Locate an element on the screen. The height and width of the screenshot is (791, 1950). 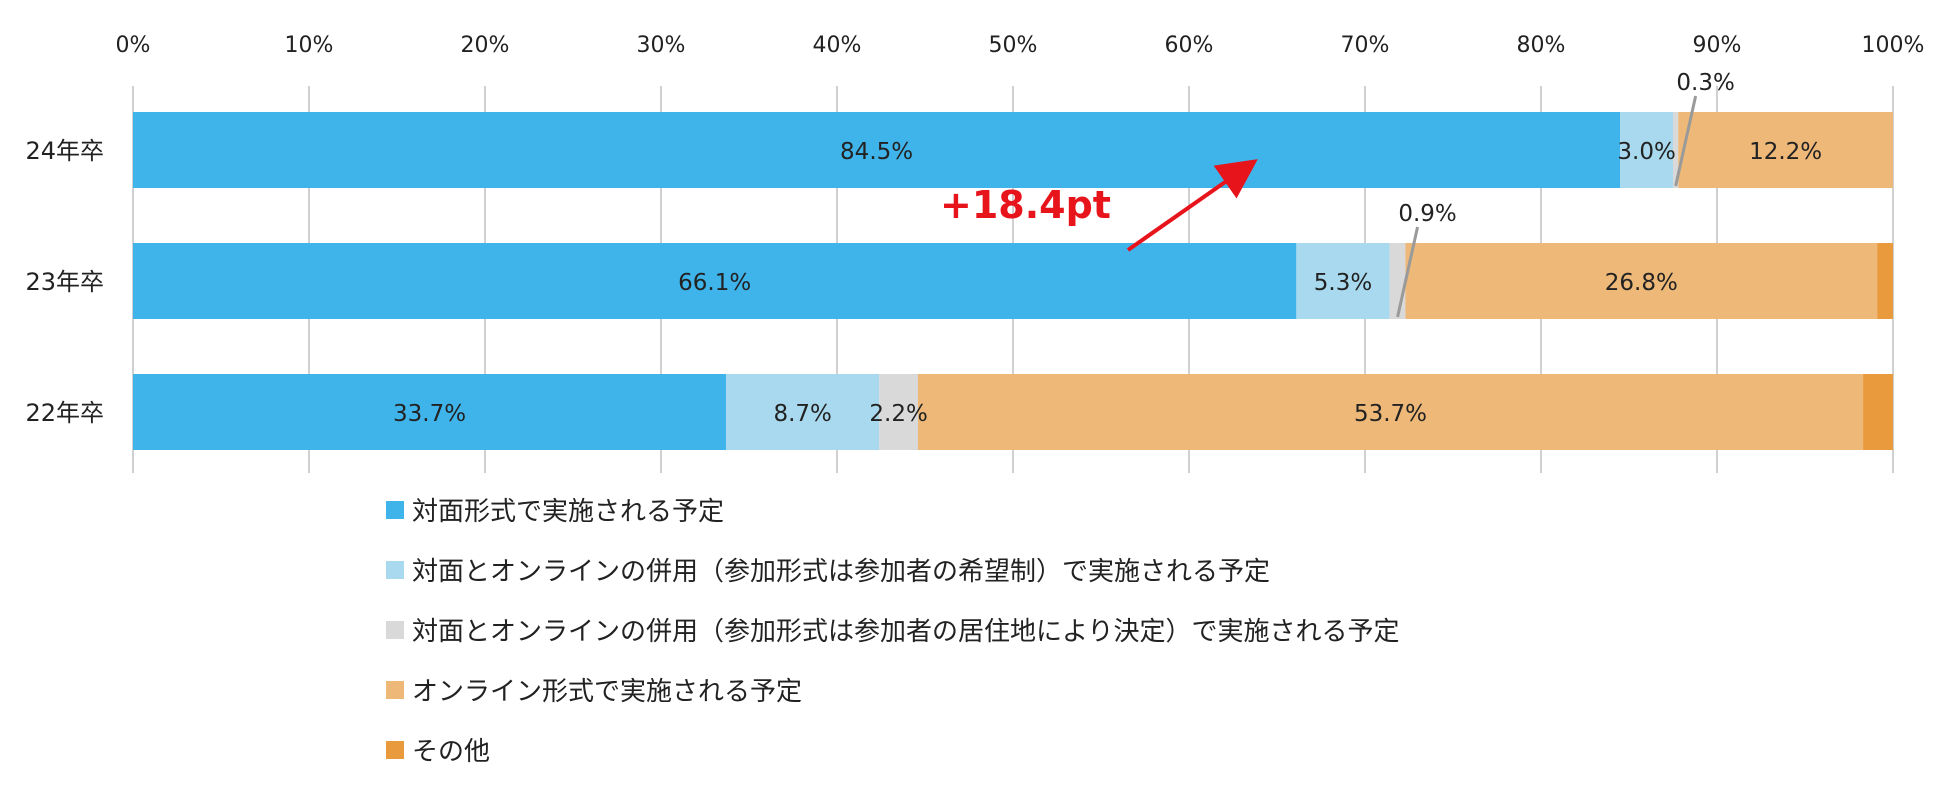
category-label: 23年卒 is located at coordinates (64, 282).